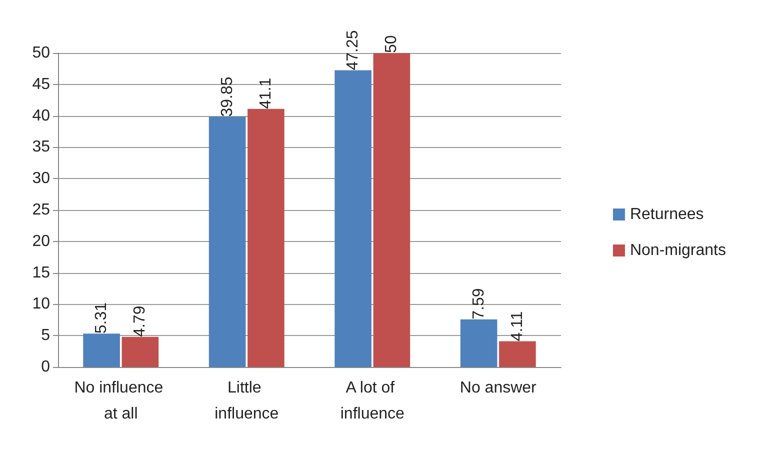  I want to click on x-tick-label: No influence at all, so click(121, 401).